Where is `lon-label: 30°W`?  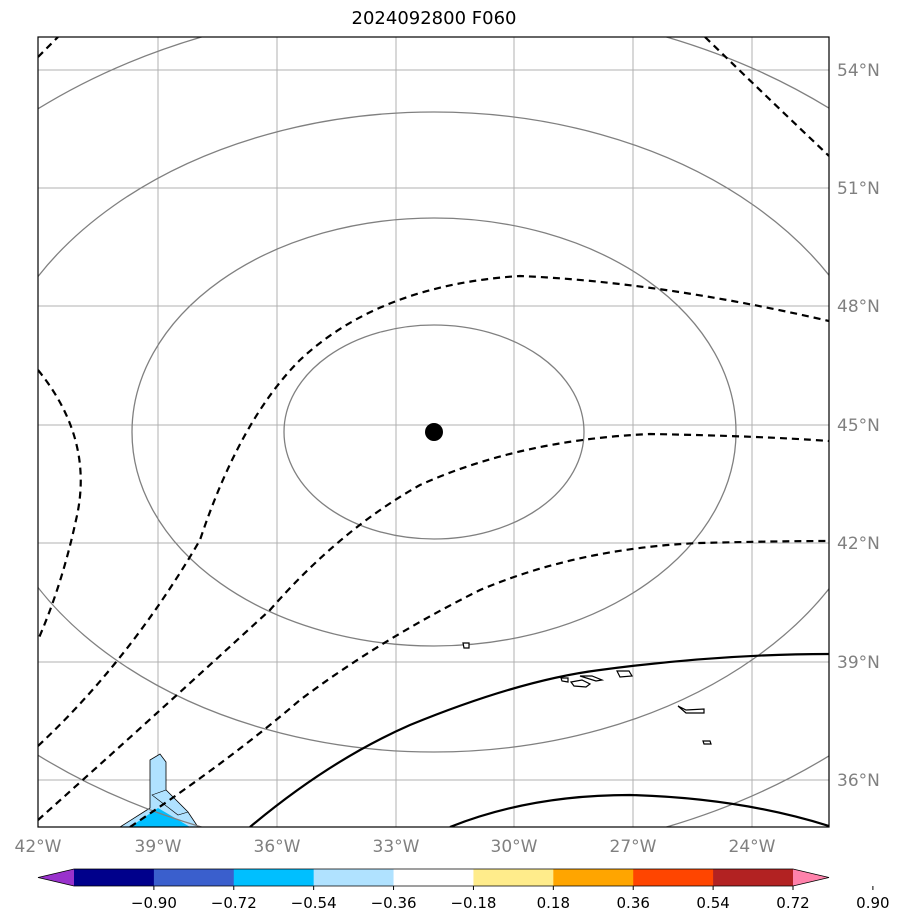 lon-label: 30°W is located at coordinates (514, 847).